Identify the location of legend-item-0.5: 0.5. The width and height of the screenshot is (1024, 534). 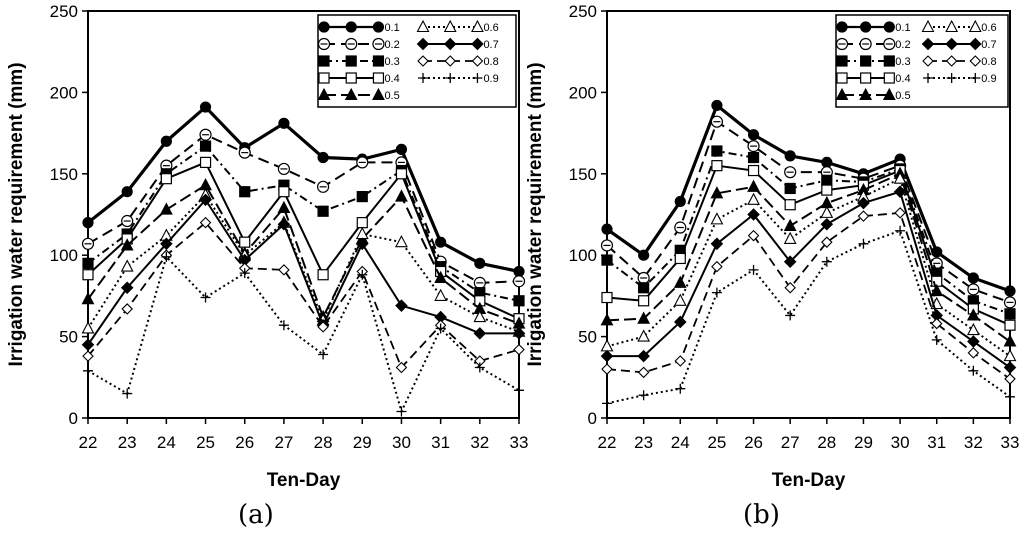
(873, 94).